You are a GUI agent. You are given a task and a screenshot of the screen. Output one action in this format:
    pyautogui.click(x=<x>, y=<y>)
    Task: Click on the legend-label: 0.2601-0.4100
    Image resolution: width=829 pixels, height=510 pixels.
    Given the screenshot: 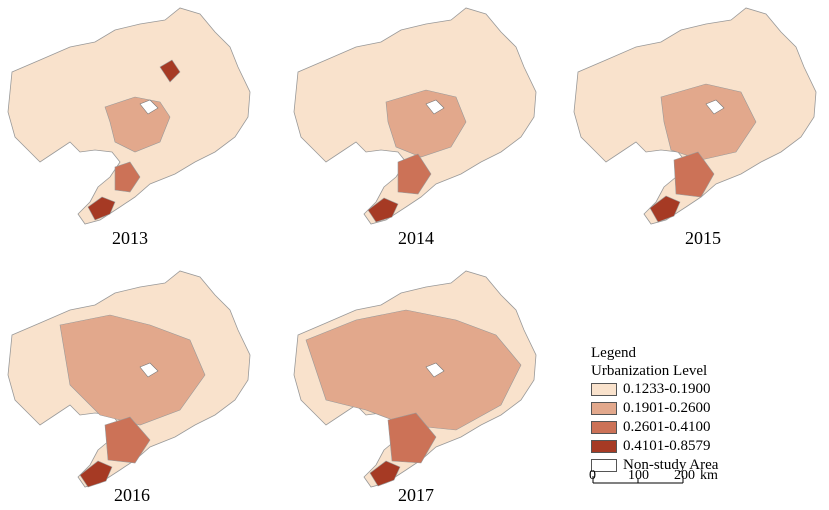 What is the action you would take?
    pyautogui.click(x=667, y=427)
    